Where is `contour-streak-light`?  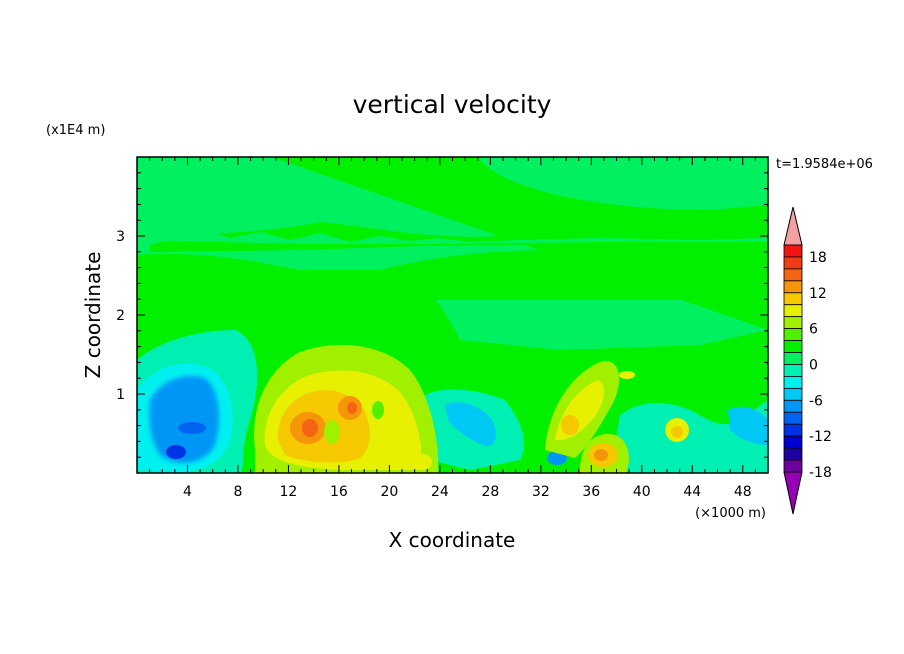 contour-streak-light is located at coordinates (454, 235).